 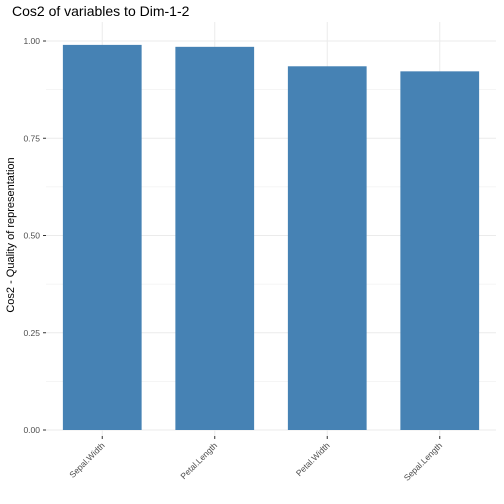 What do you see at coordinates (31, 333) in the screenshot?
I see `y-tick-label: 0.25` at bounding box center [31, 333].